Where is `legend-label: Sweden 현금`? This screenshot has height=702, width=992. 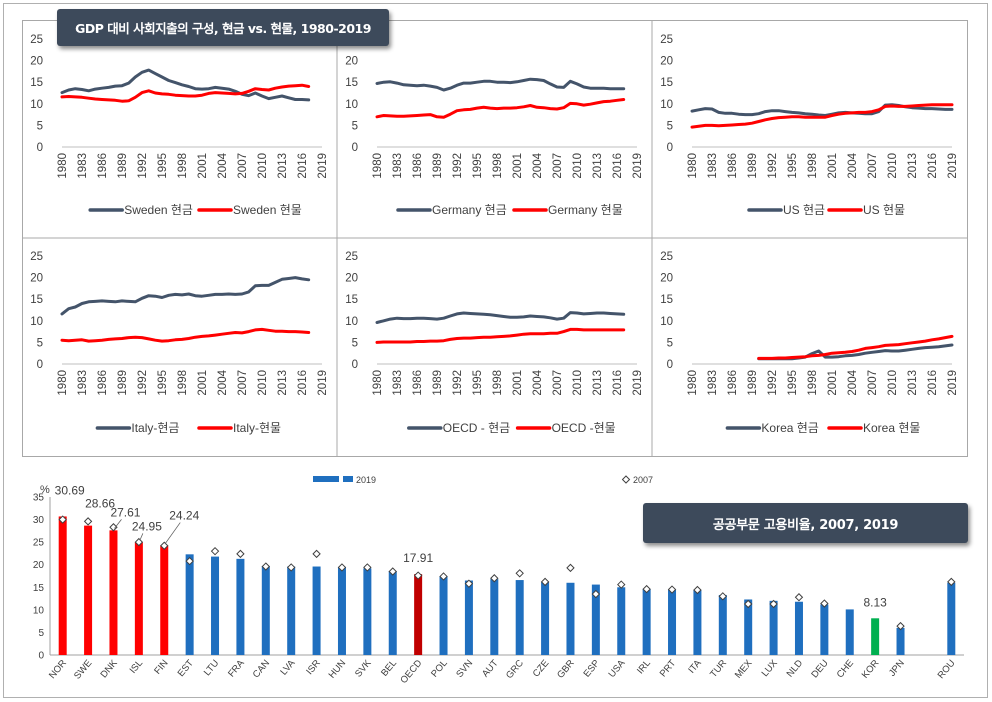
legend-label: Sweden 현금 is located at coordinates (158, 210).